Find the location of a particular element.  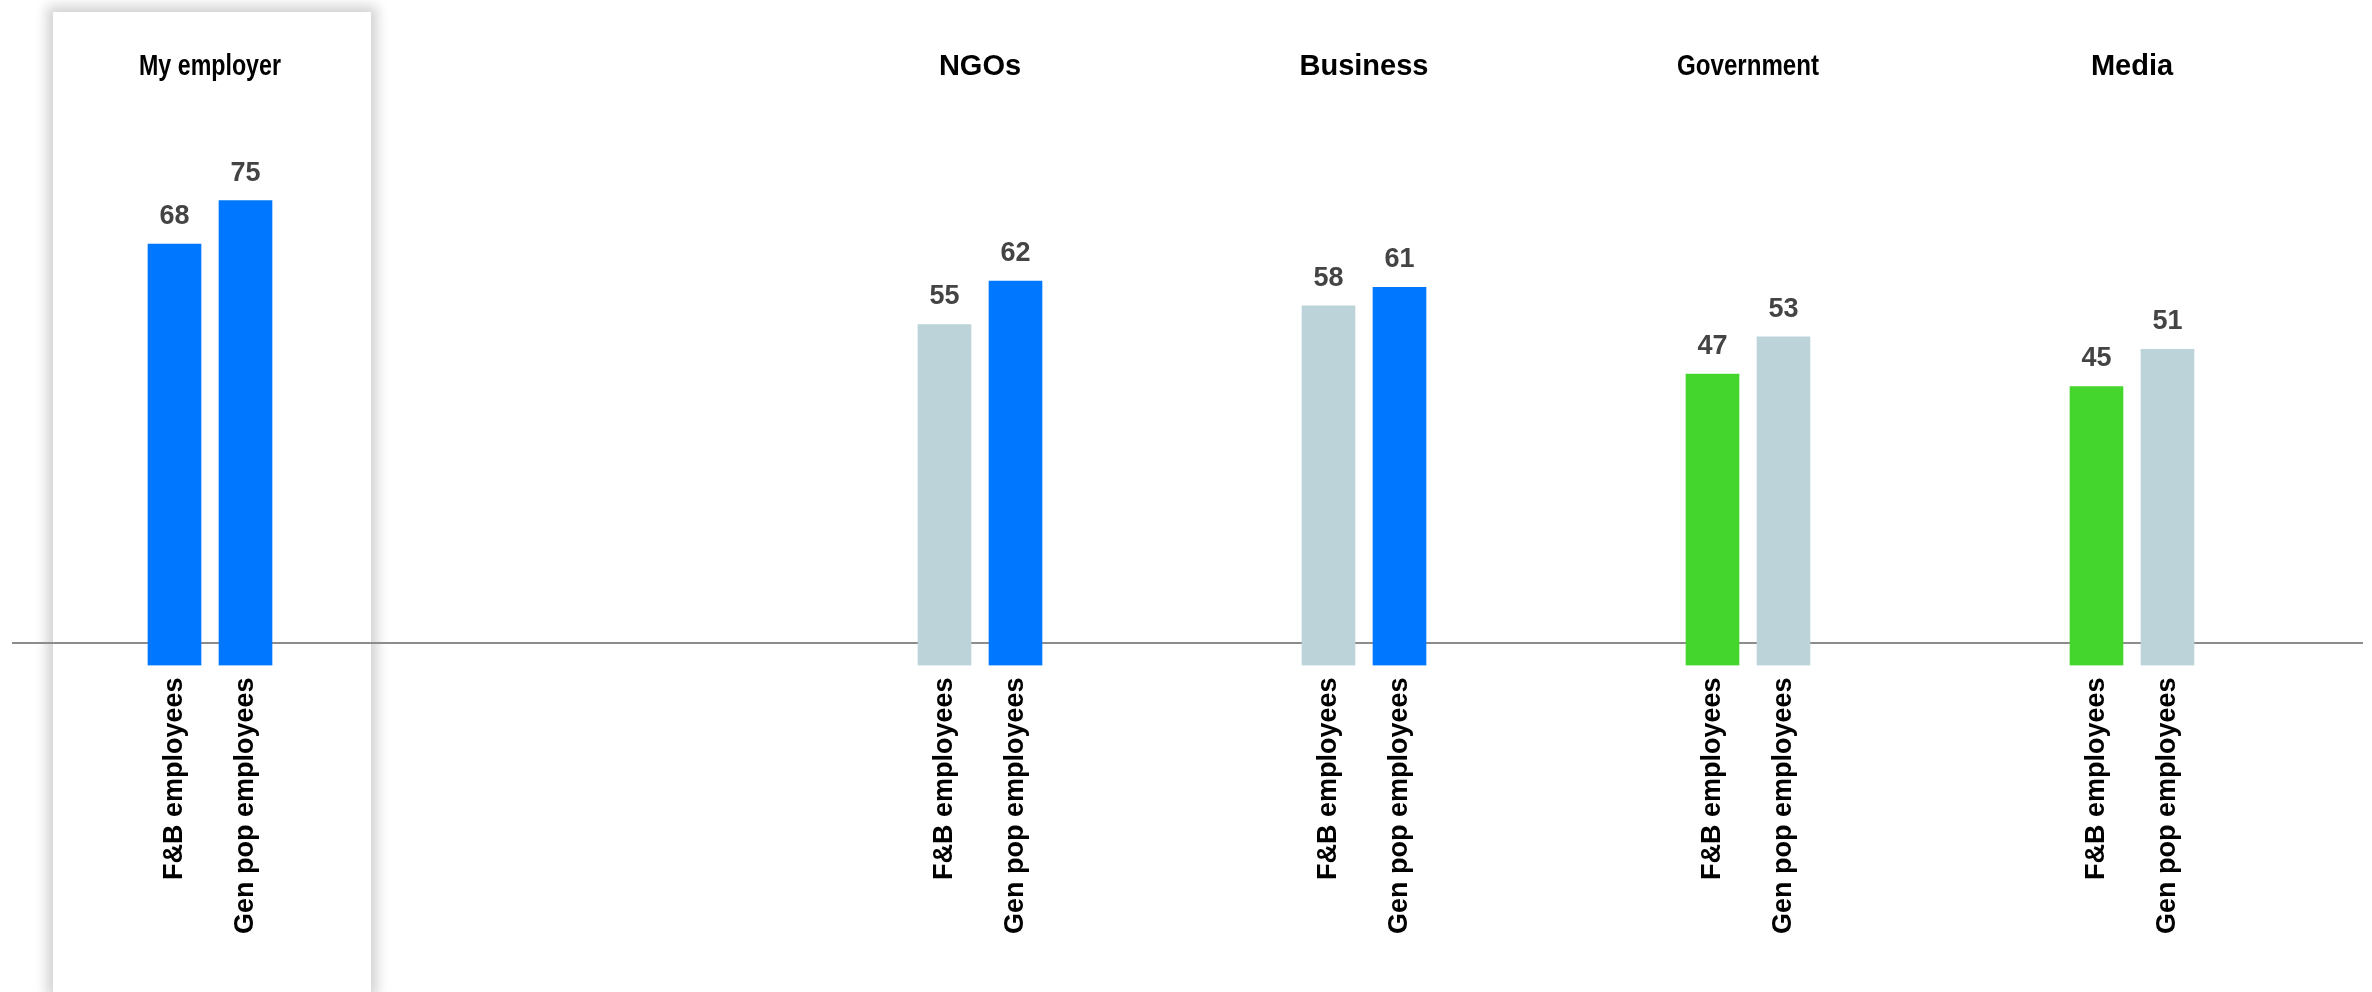

chart-title: Media is located at coordinates (2132, 65).